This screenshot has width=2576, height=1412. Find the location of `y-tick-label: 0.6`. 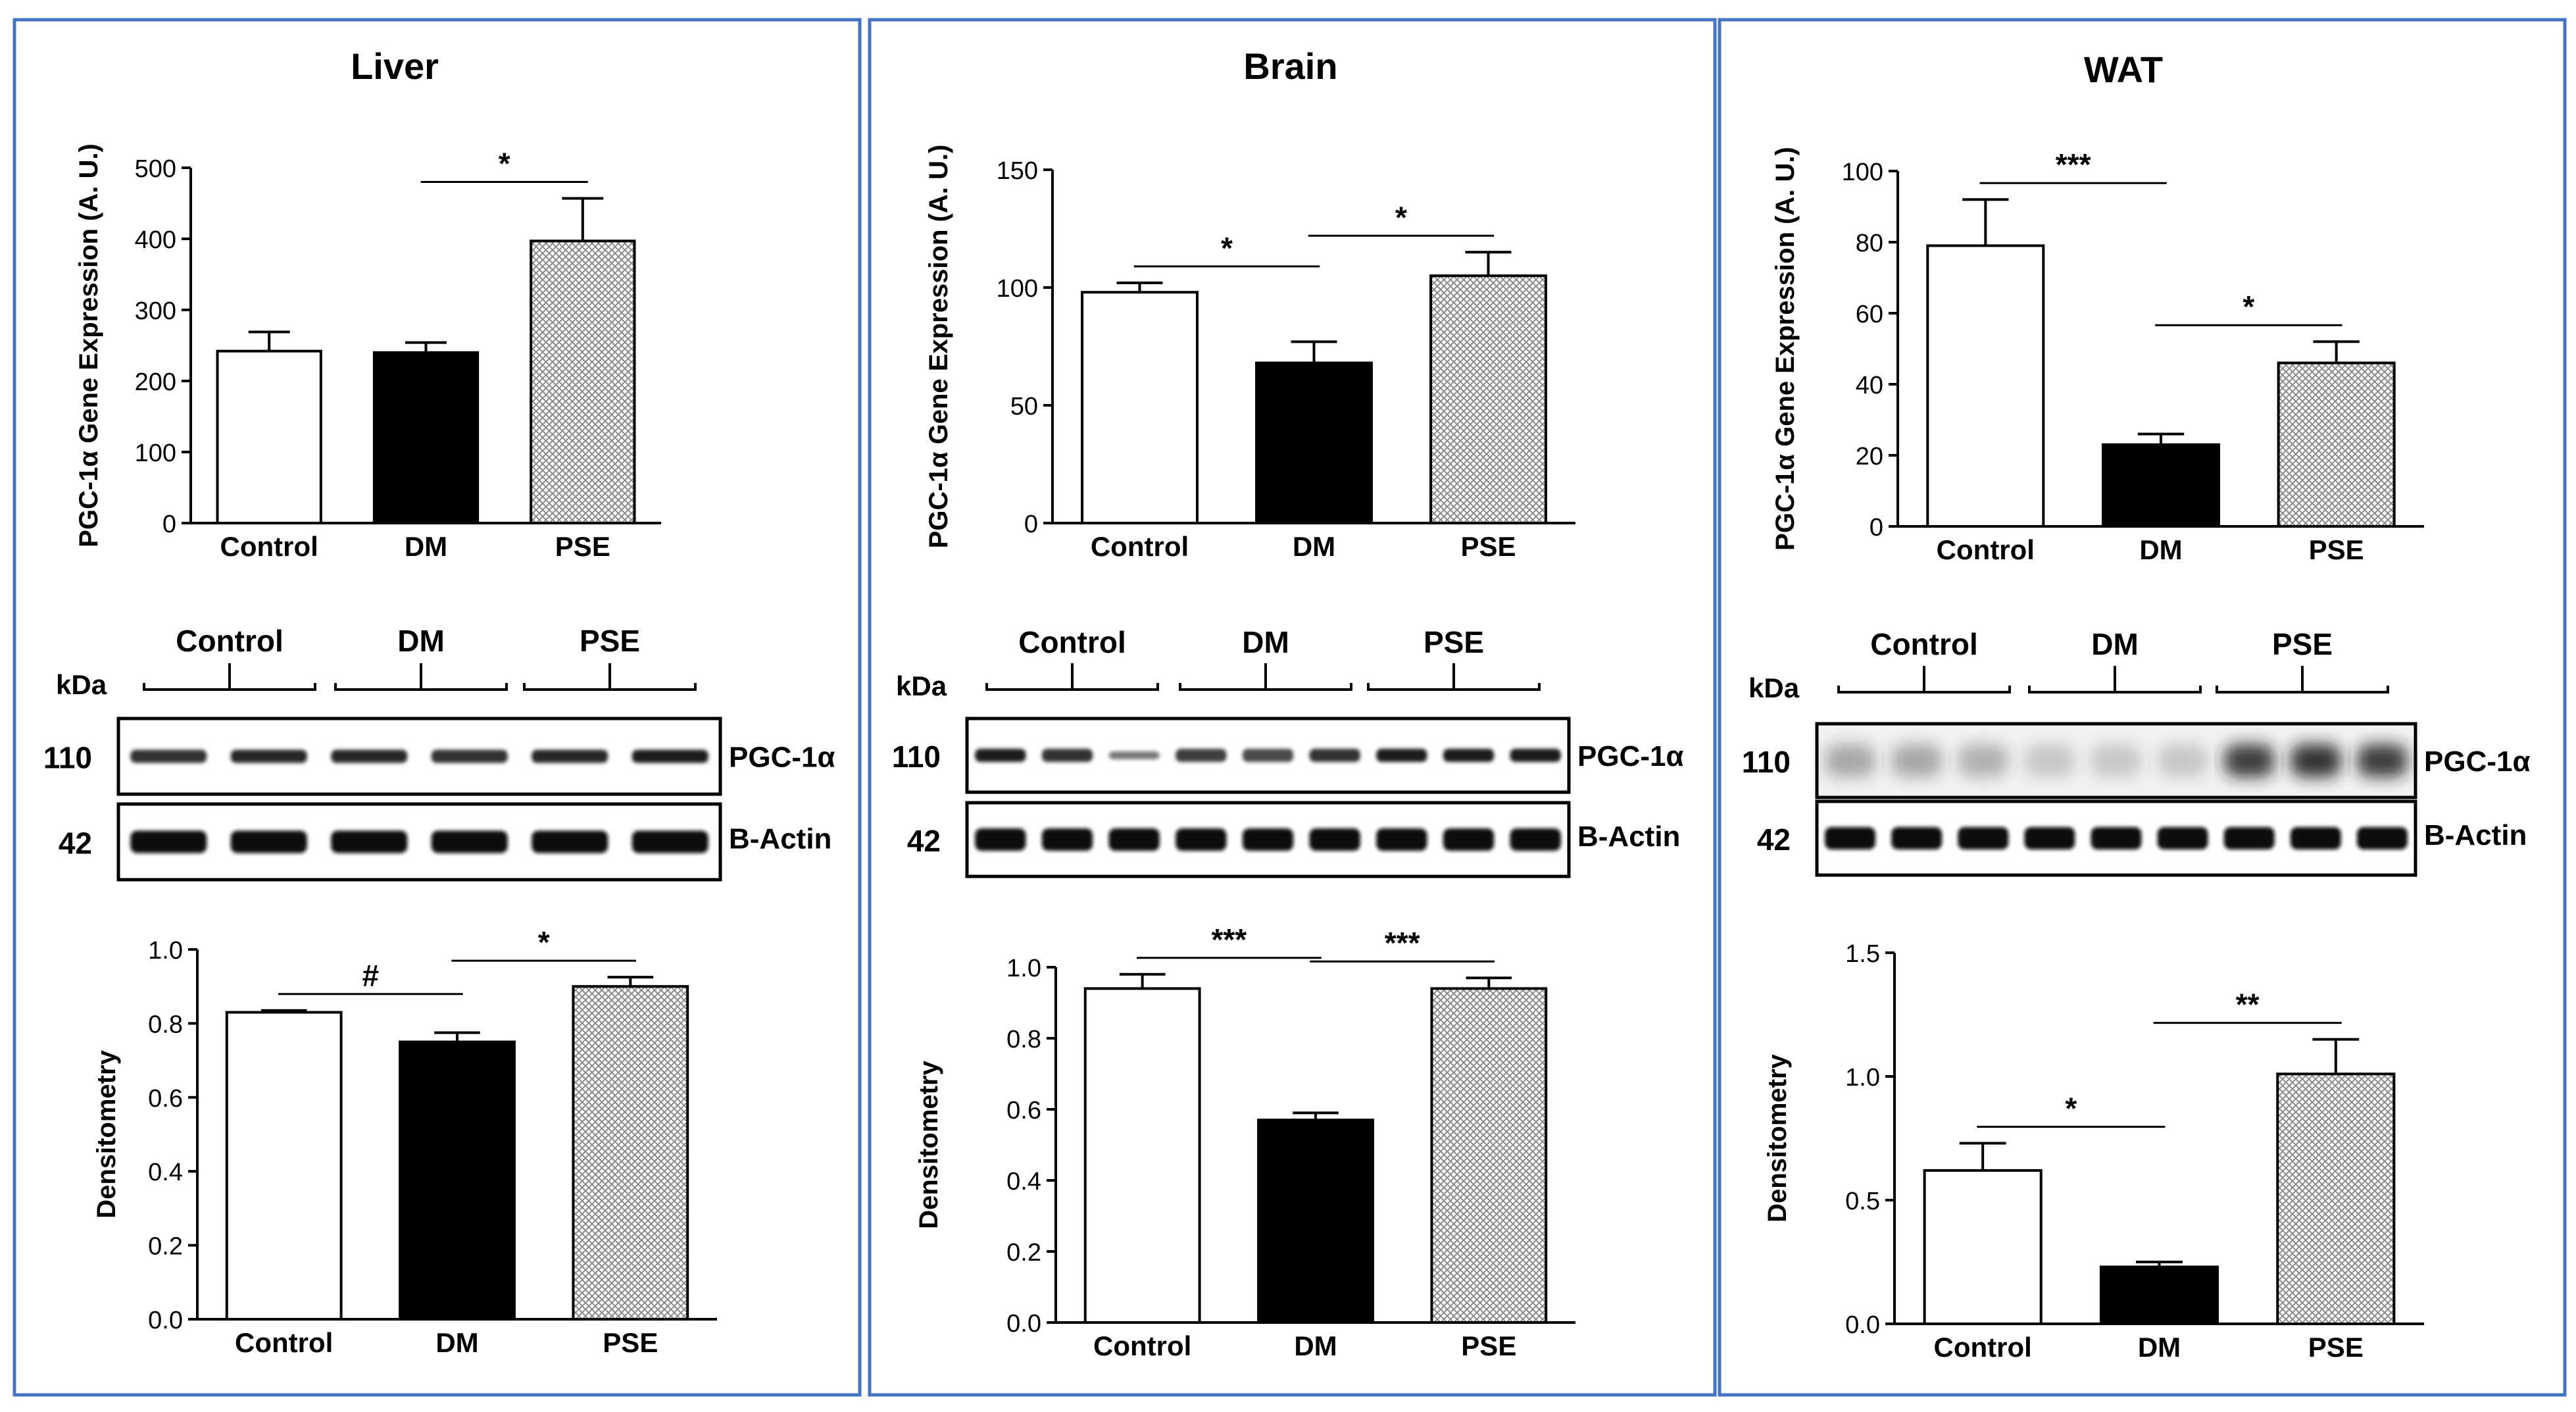

y-tick-label: 0.6 is located at coordinates (1023, 1110).